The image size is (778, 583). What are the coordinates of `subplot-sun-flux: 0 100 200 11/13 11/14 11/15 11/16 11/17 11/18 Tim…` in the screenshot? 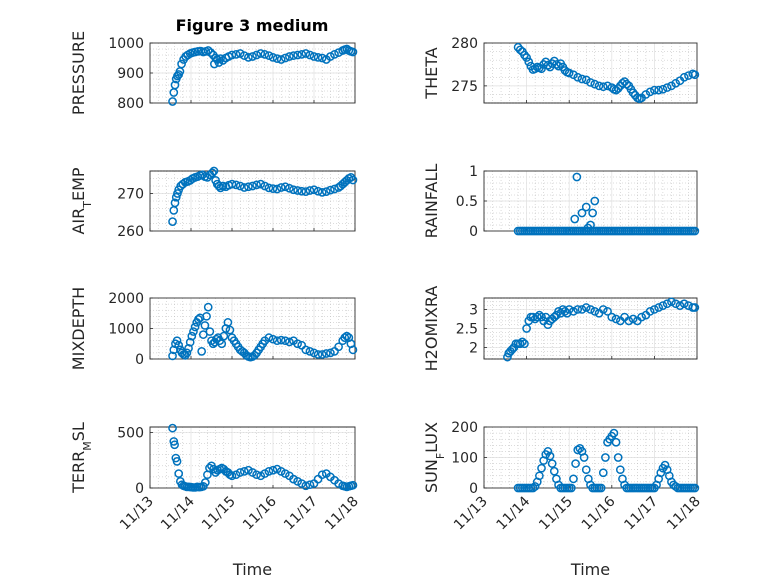 It's located at (563, 499).